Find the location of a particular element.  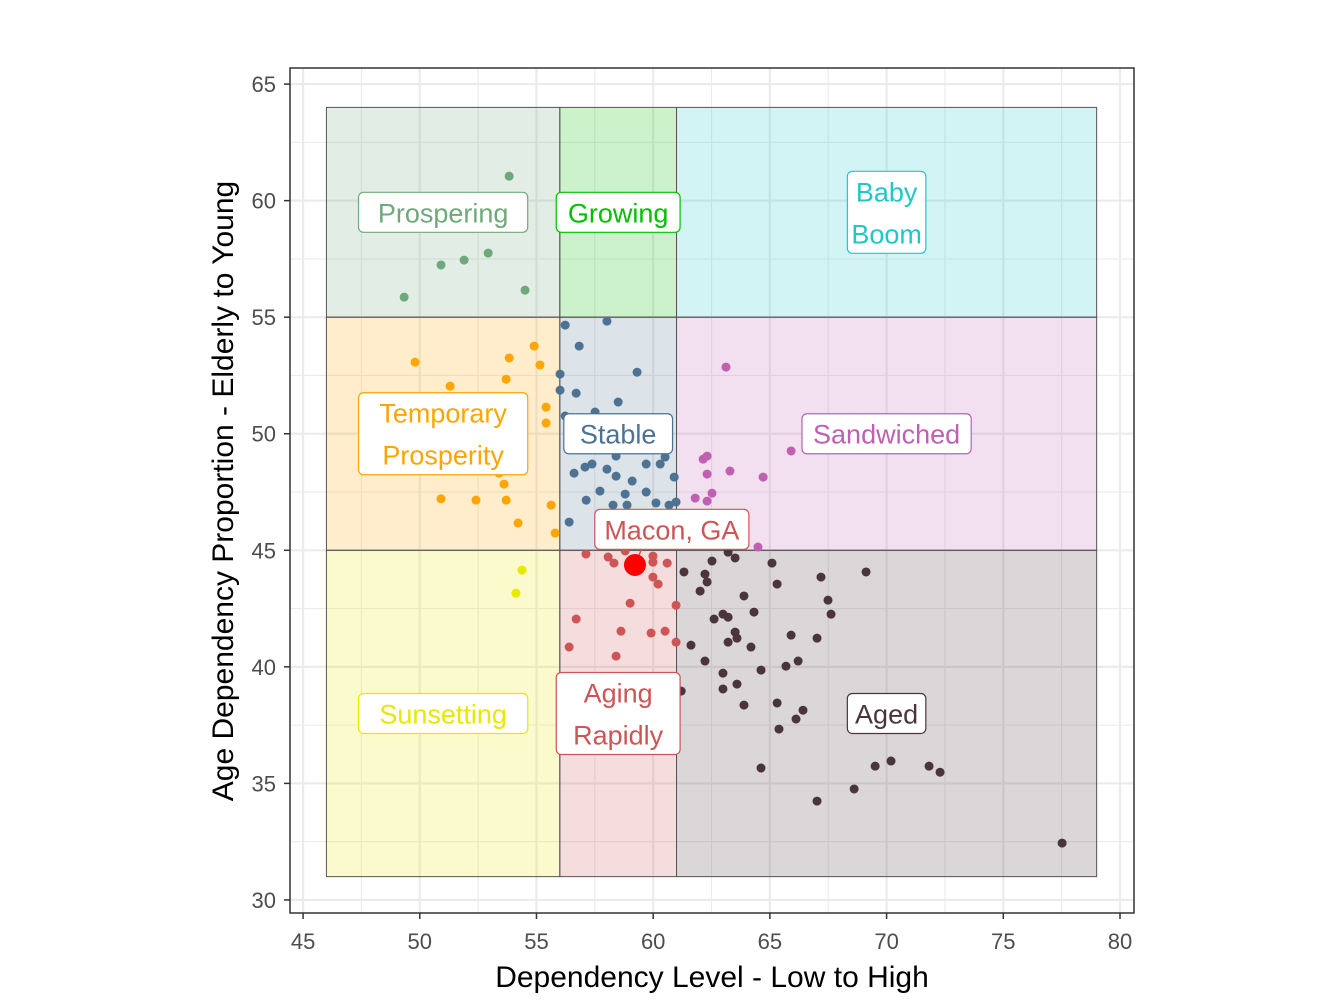

label-text: Boom is located at coordinates (886, 234).